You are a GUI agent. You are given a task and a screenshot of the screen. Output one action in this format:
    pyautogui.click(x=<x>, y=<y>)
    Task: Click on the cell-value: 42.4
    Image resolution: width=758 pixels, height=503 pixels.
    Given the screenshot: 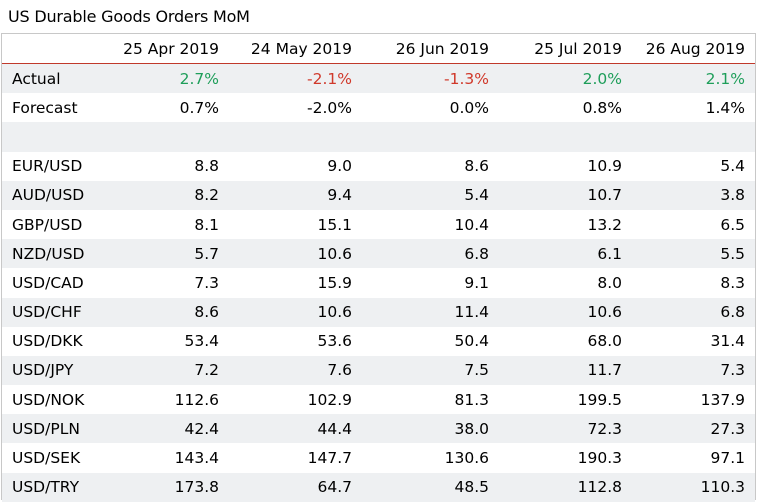 What is the action you would take?
    pyautogui.click(x=166, y=429)
    